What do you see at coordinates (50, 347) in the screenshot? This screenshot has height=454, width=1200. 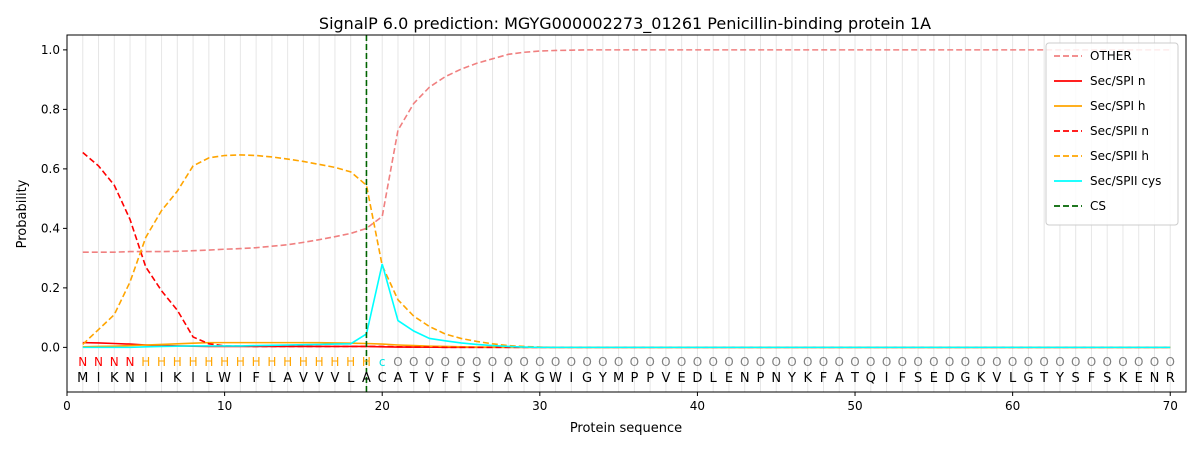 I see `y-tick-label: 0.0` at bounding box center [50, 347].